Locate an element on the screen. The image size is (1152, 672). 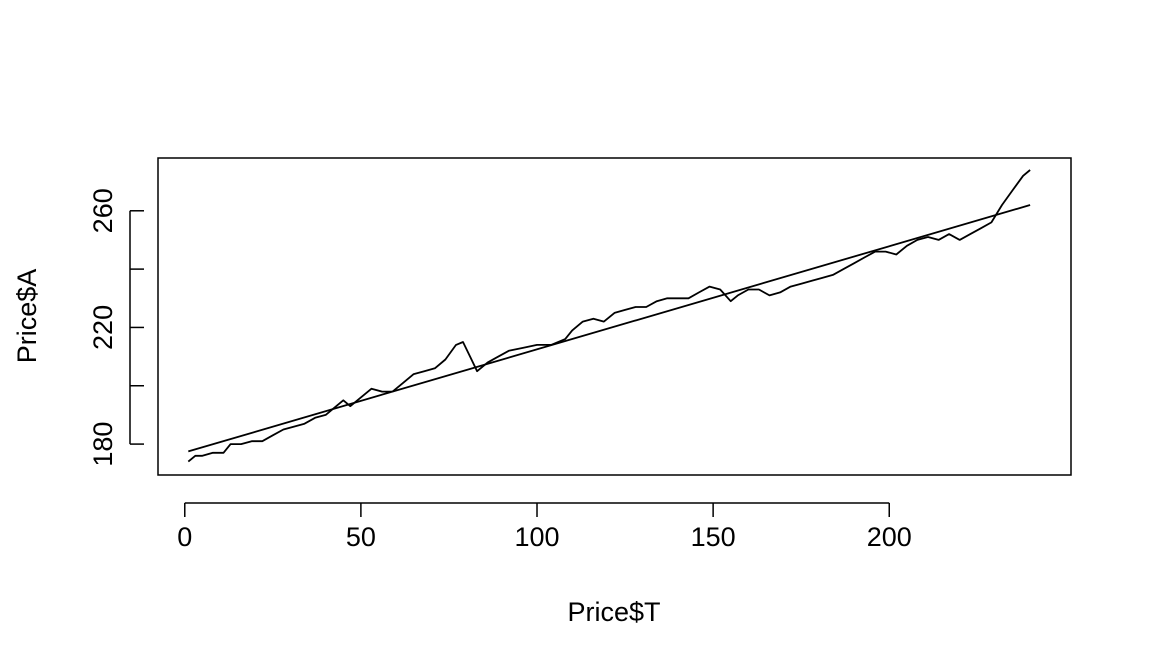
y-axis: 180 220 260 is located at coordinates (116, 327).